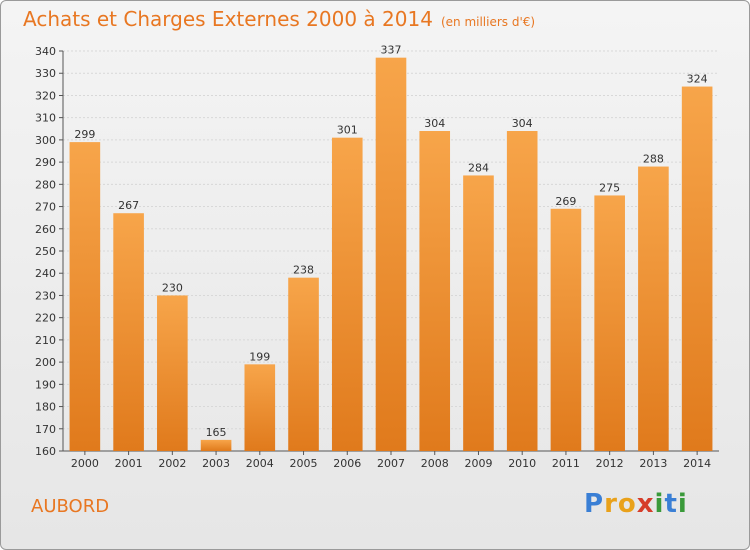 Image resolution: width=750 pixels, height=550 pixels. What do you see at coordinates (172, 463) in the screenshot?
I see `x-tick-label-2002: 2002` at bounding box center [172, 463].